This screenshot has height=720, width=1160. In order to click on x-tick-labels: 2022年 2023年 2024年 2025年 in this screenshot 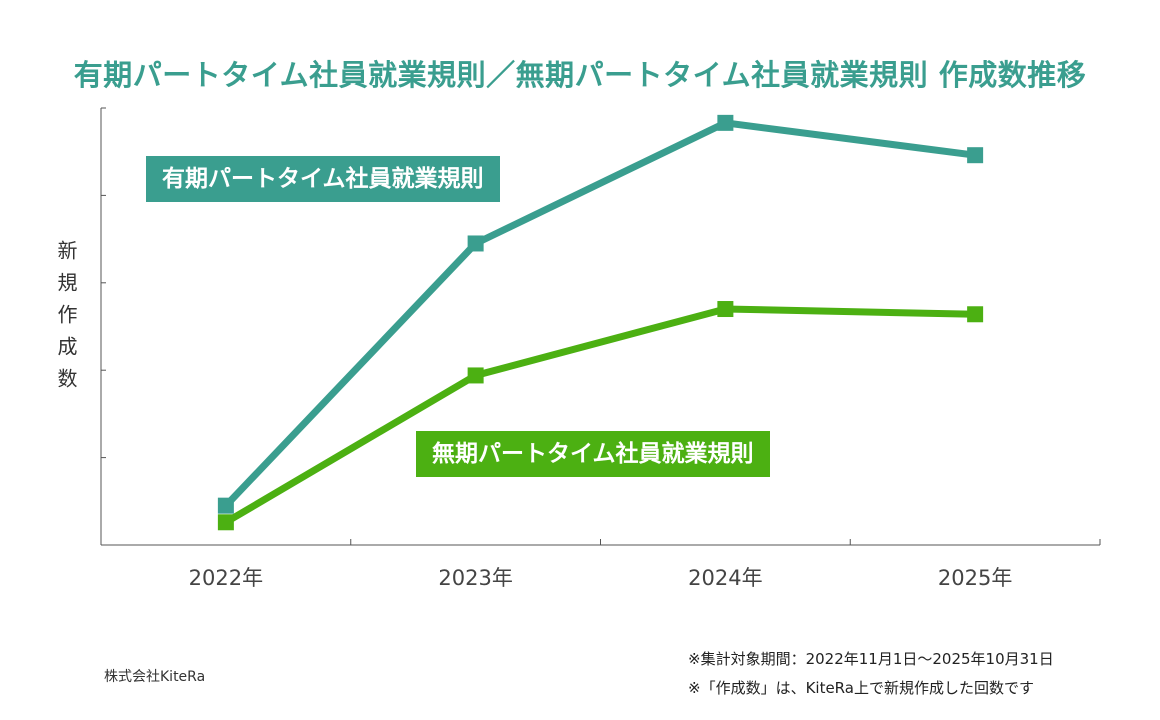, I will do `click(601, 578)`.